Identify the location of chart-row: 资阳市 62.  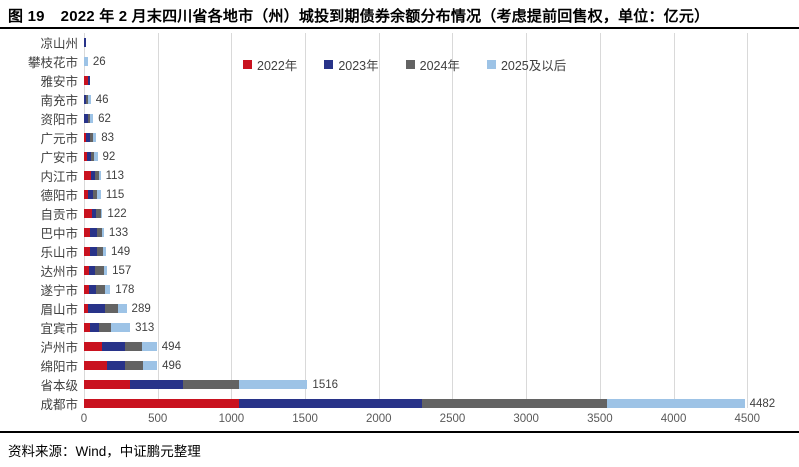
(399, 118).